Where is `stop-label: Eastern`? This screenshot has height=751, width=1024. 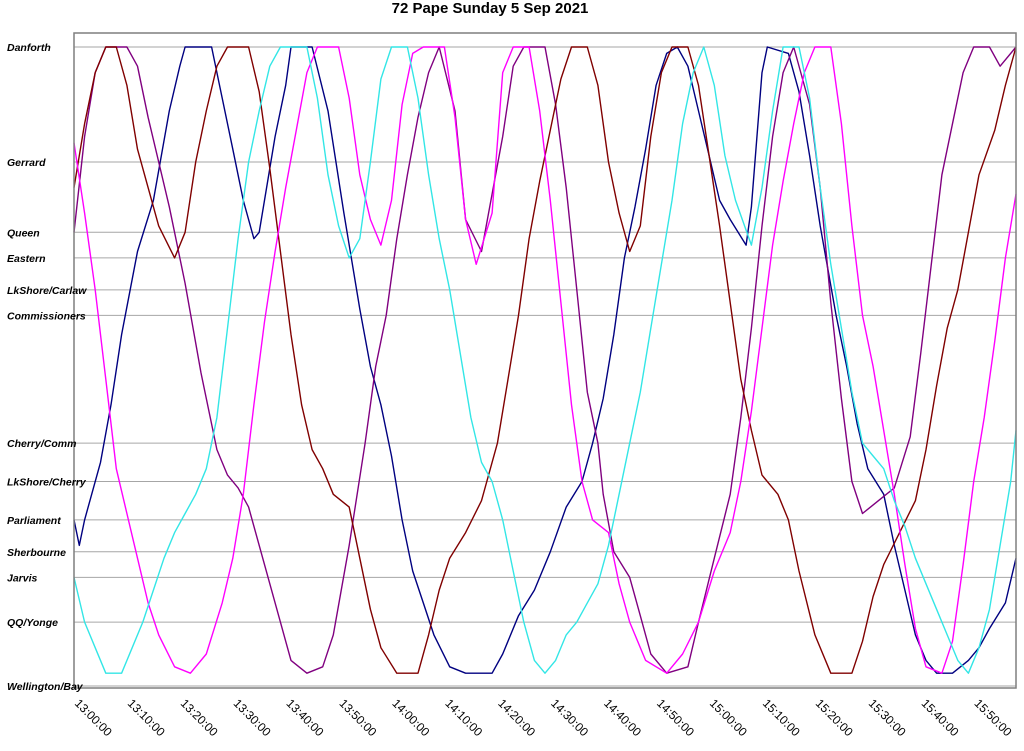
stop-label: Eastern is located at coordinates (26, 259).